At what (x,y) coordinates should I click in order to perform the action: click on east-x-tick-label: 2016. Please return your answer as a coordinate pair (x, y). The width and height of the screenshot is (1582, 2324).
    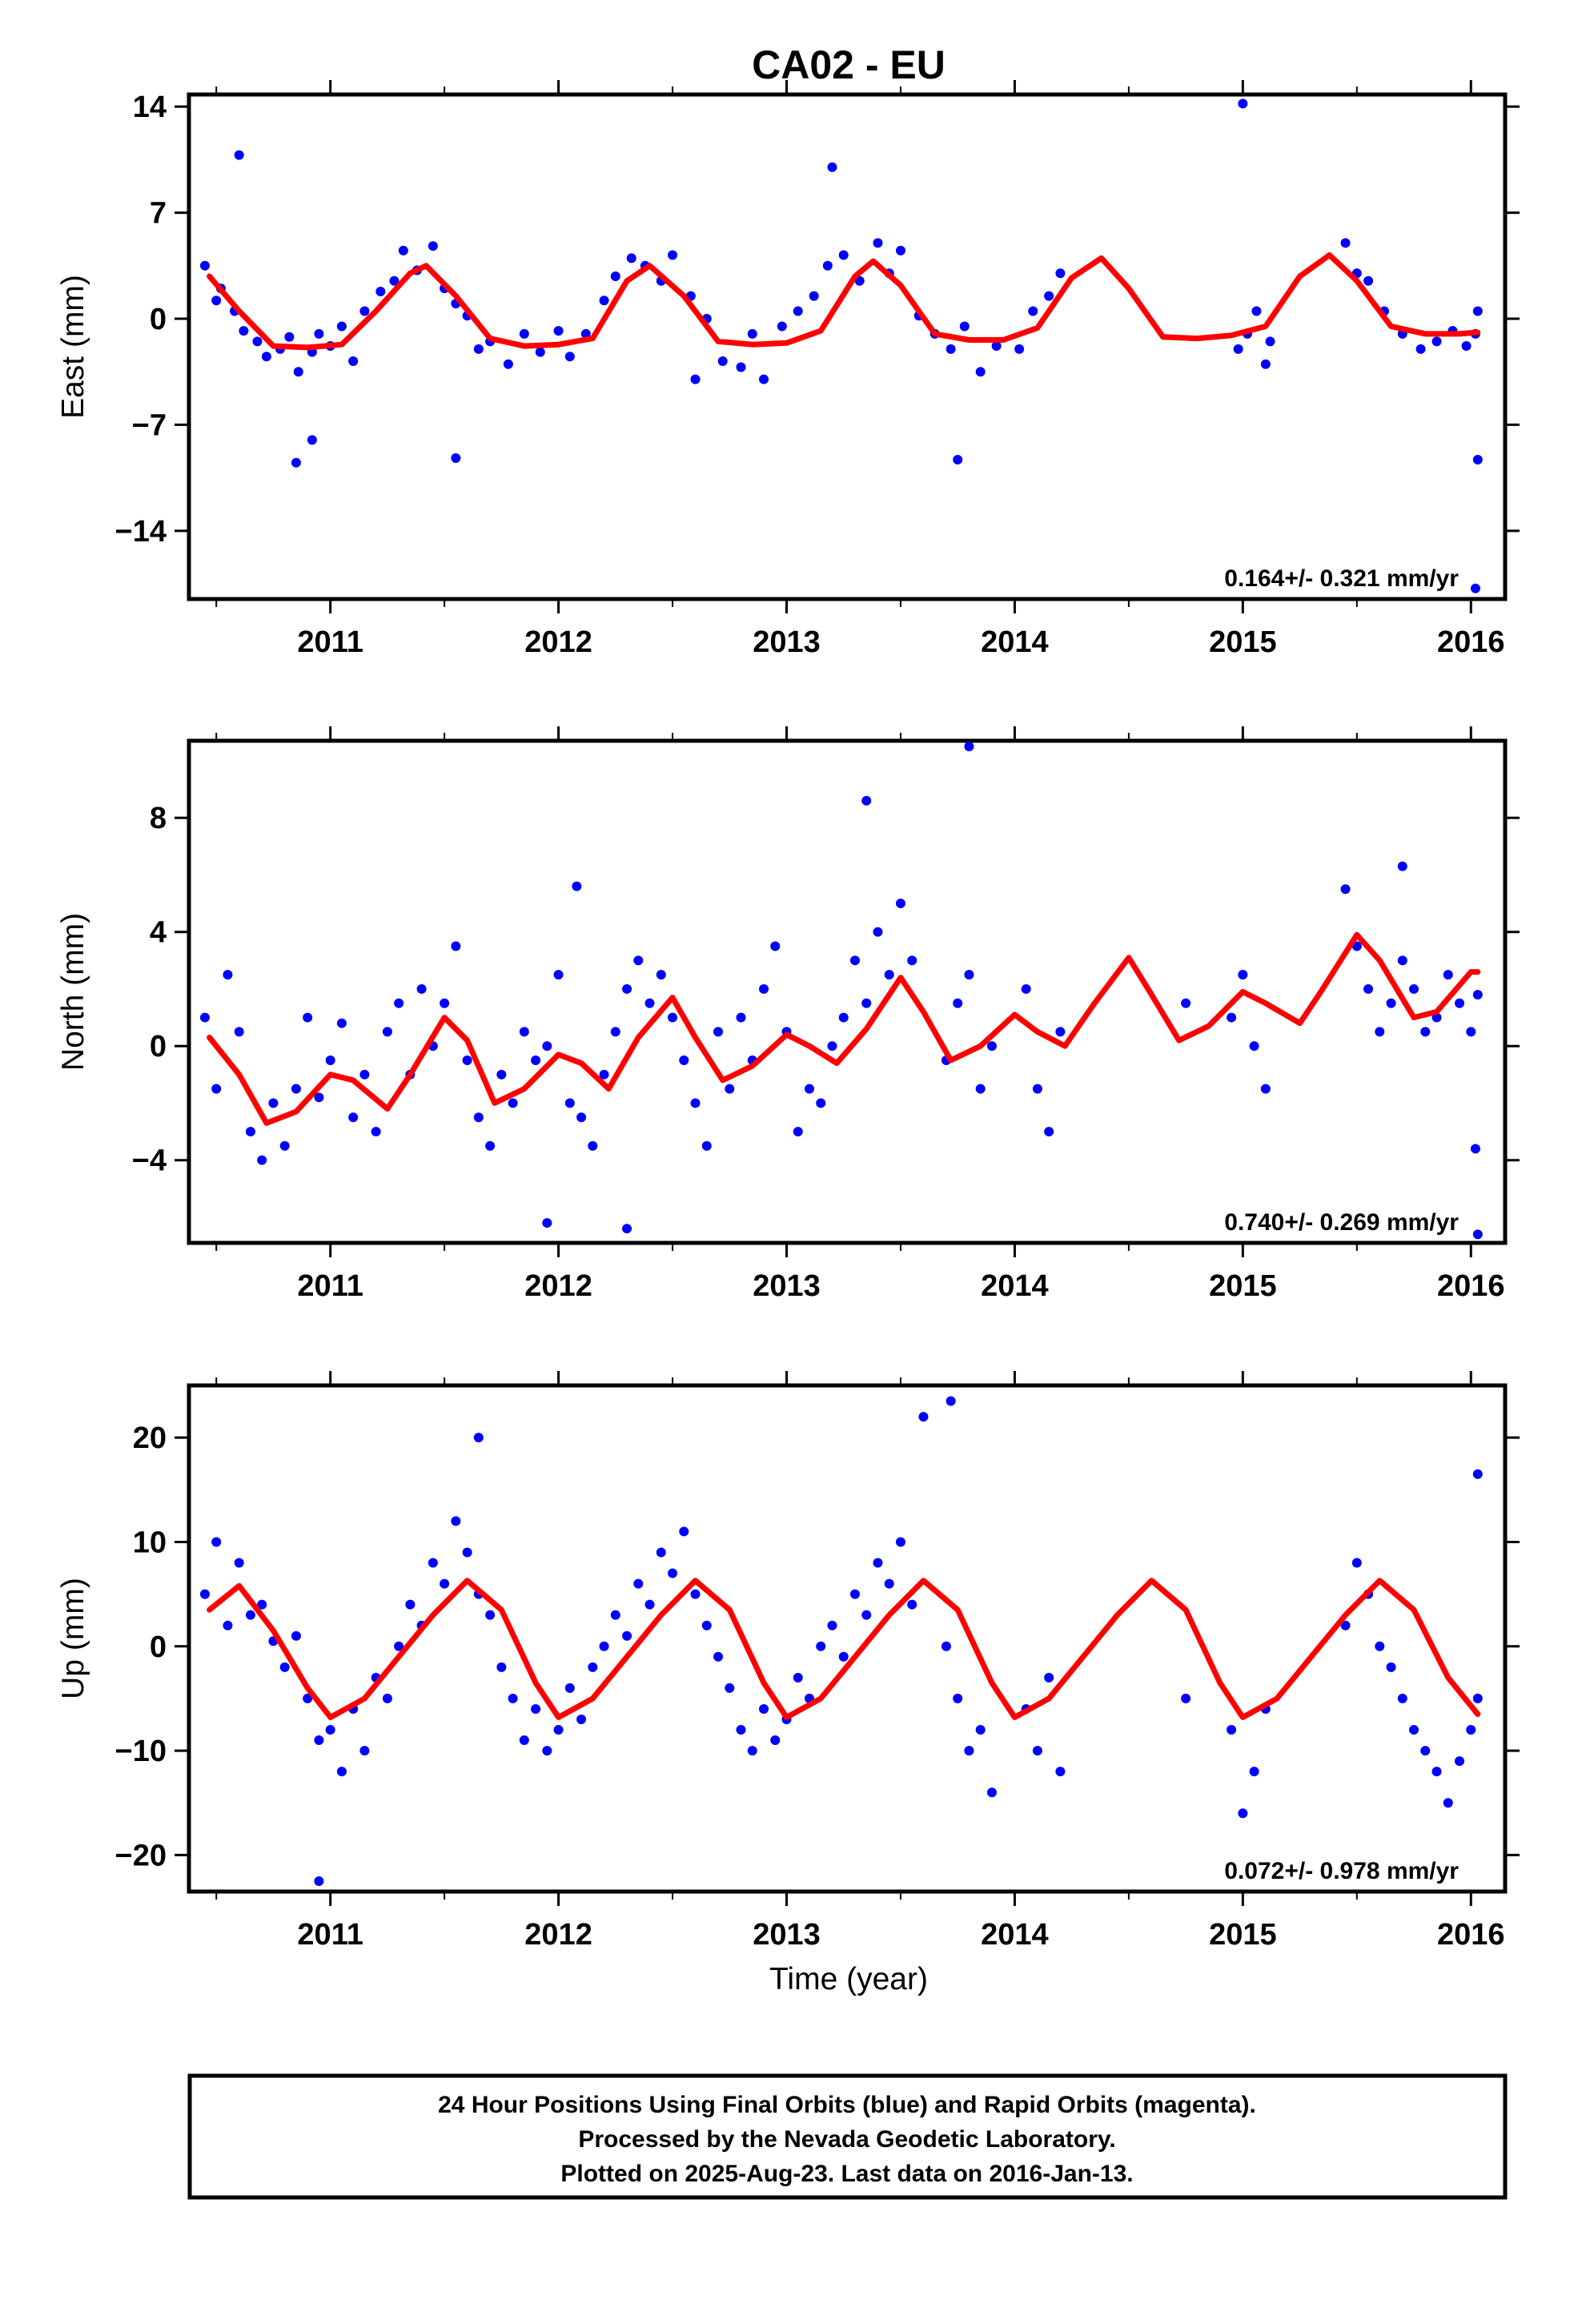
    Looking at the image, I should click on (1471, 642).